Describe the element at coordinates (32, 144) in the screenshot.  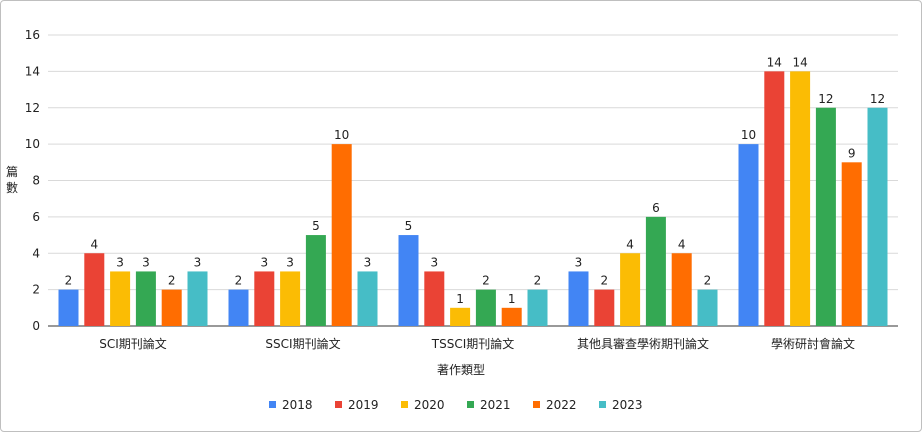
I see `y-tick-label: 10` at that location.